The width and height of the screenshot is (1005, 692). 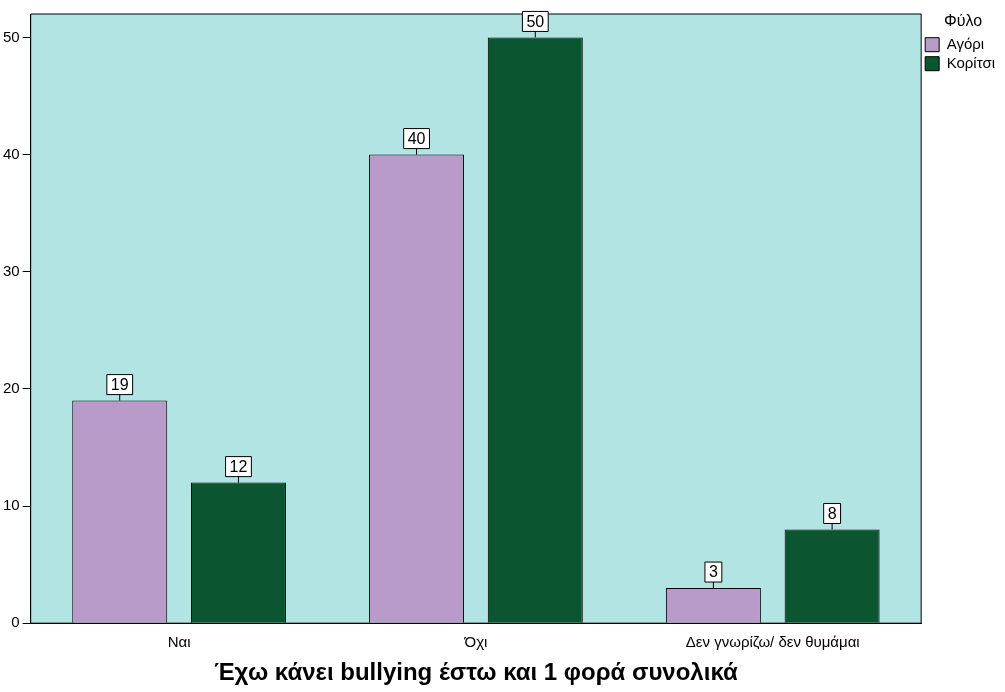 What do you see at coordinates (475, 642) in the screenshot?
I see `x-tick-label: Όχι` at bounding box center [475, 642].